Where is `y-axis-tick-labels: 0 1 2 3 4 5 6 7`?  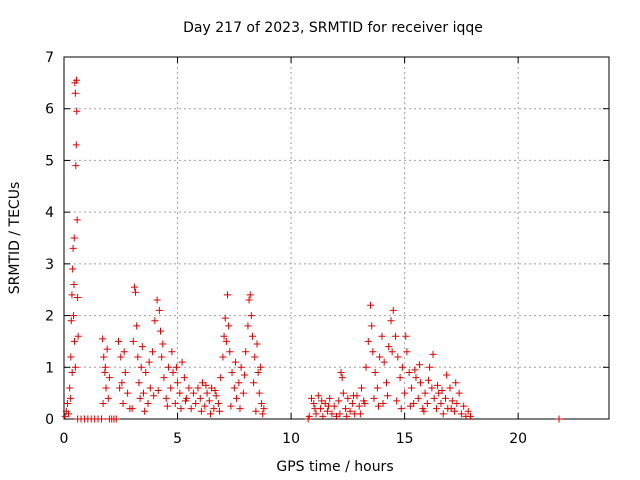 y-axis-tick-labels: 0 1 2 3 4 5 6 7 is located at coordinates (49, 239).